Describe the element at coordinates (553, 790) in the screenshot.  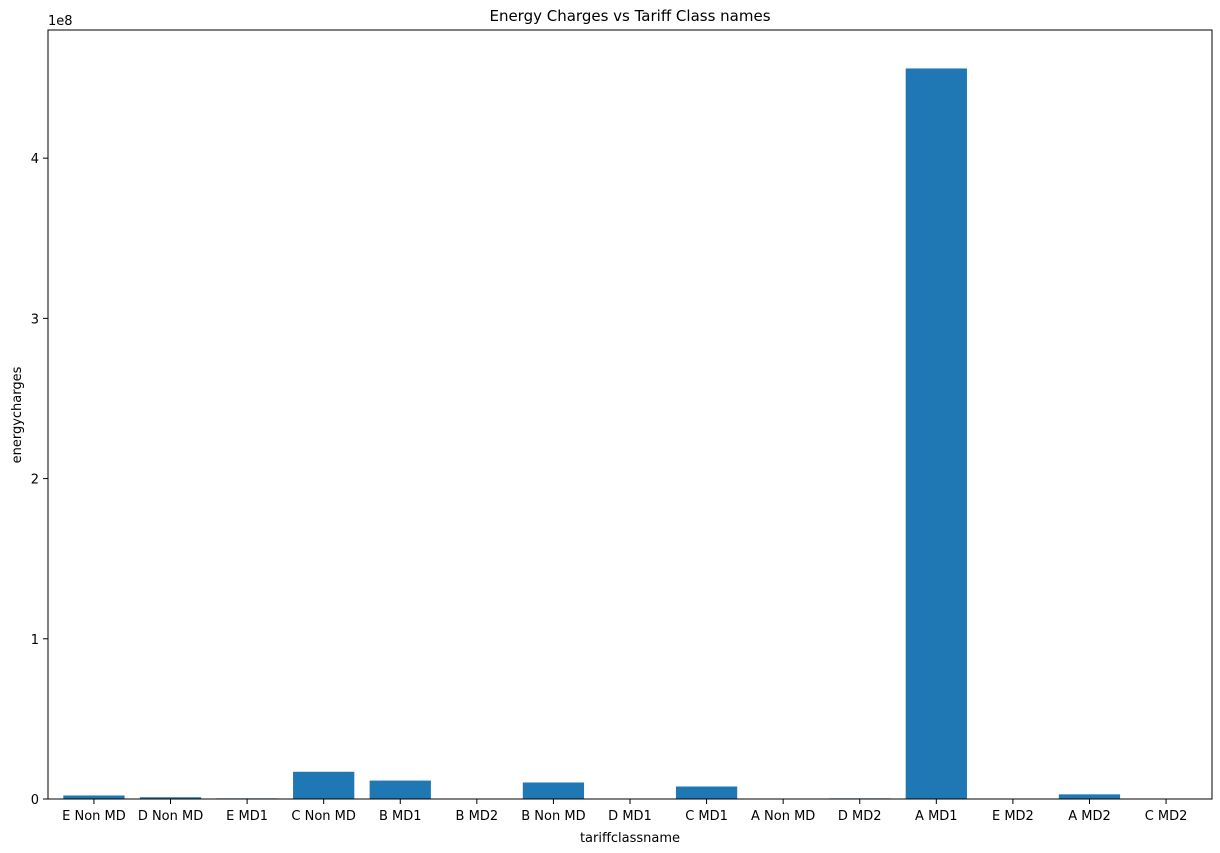
I see `bar-b-non-md` at that location.